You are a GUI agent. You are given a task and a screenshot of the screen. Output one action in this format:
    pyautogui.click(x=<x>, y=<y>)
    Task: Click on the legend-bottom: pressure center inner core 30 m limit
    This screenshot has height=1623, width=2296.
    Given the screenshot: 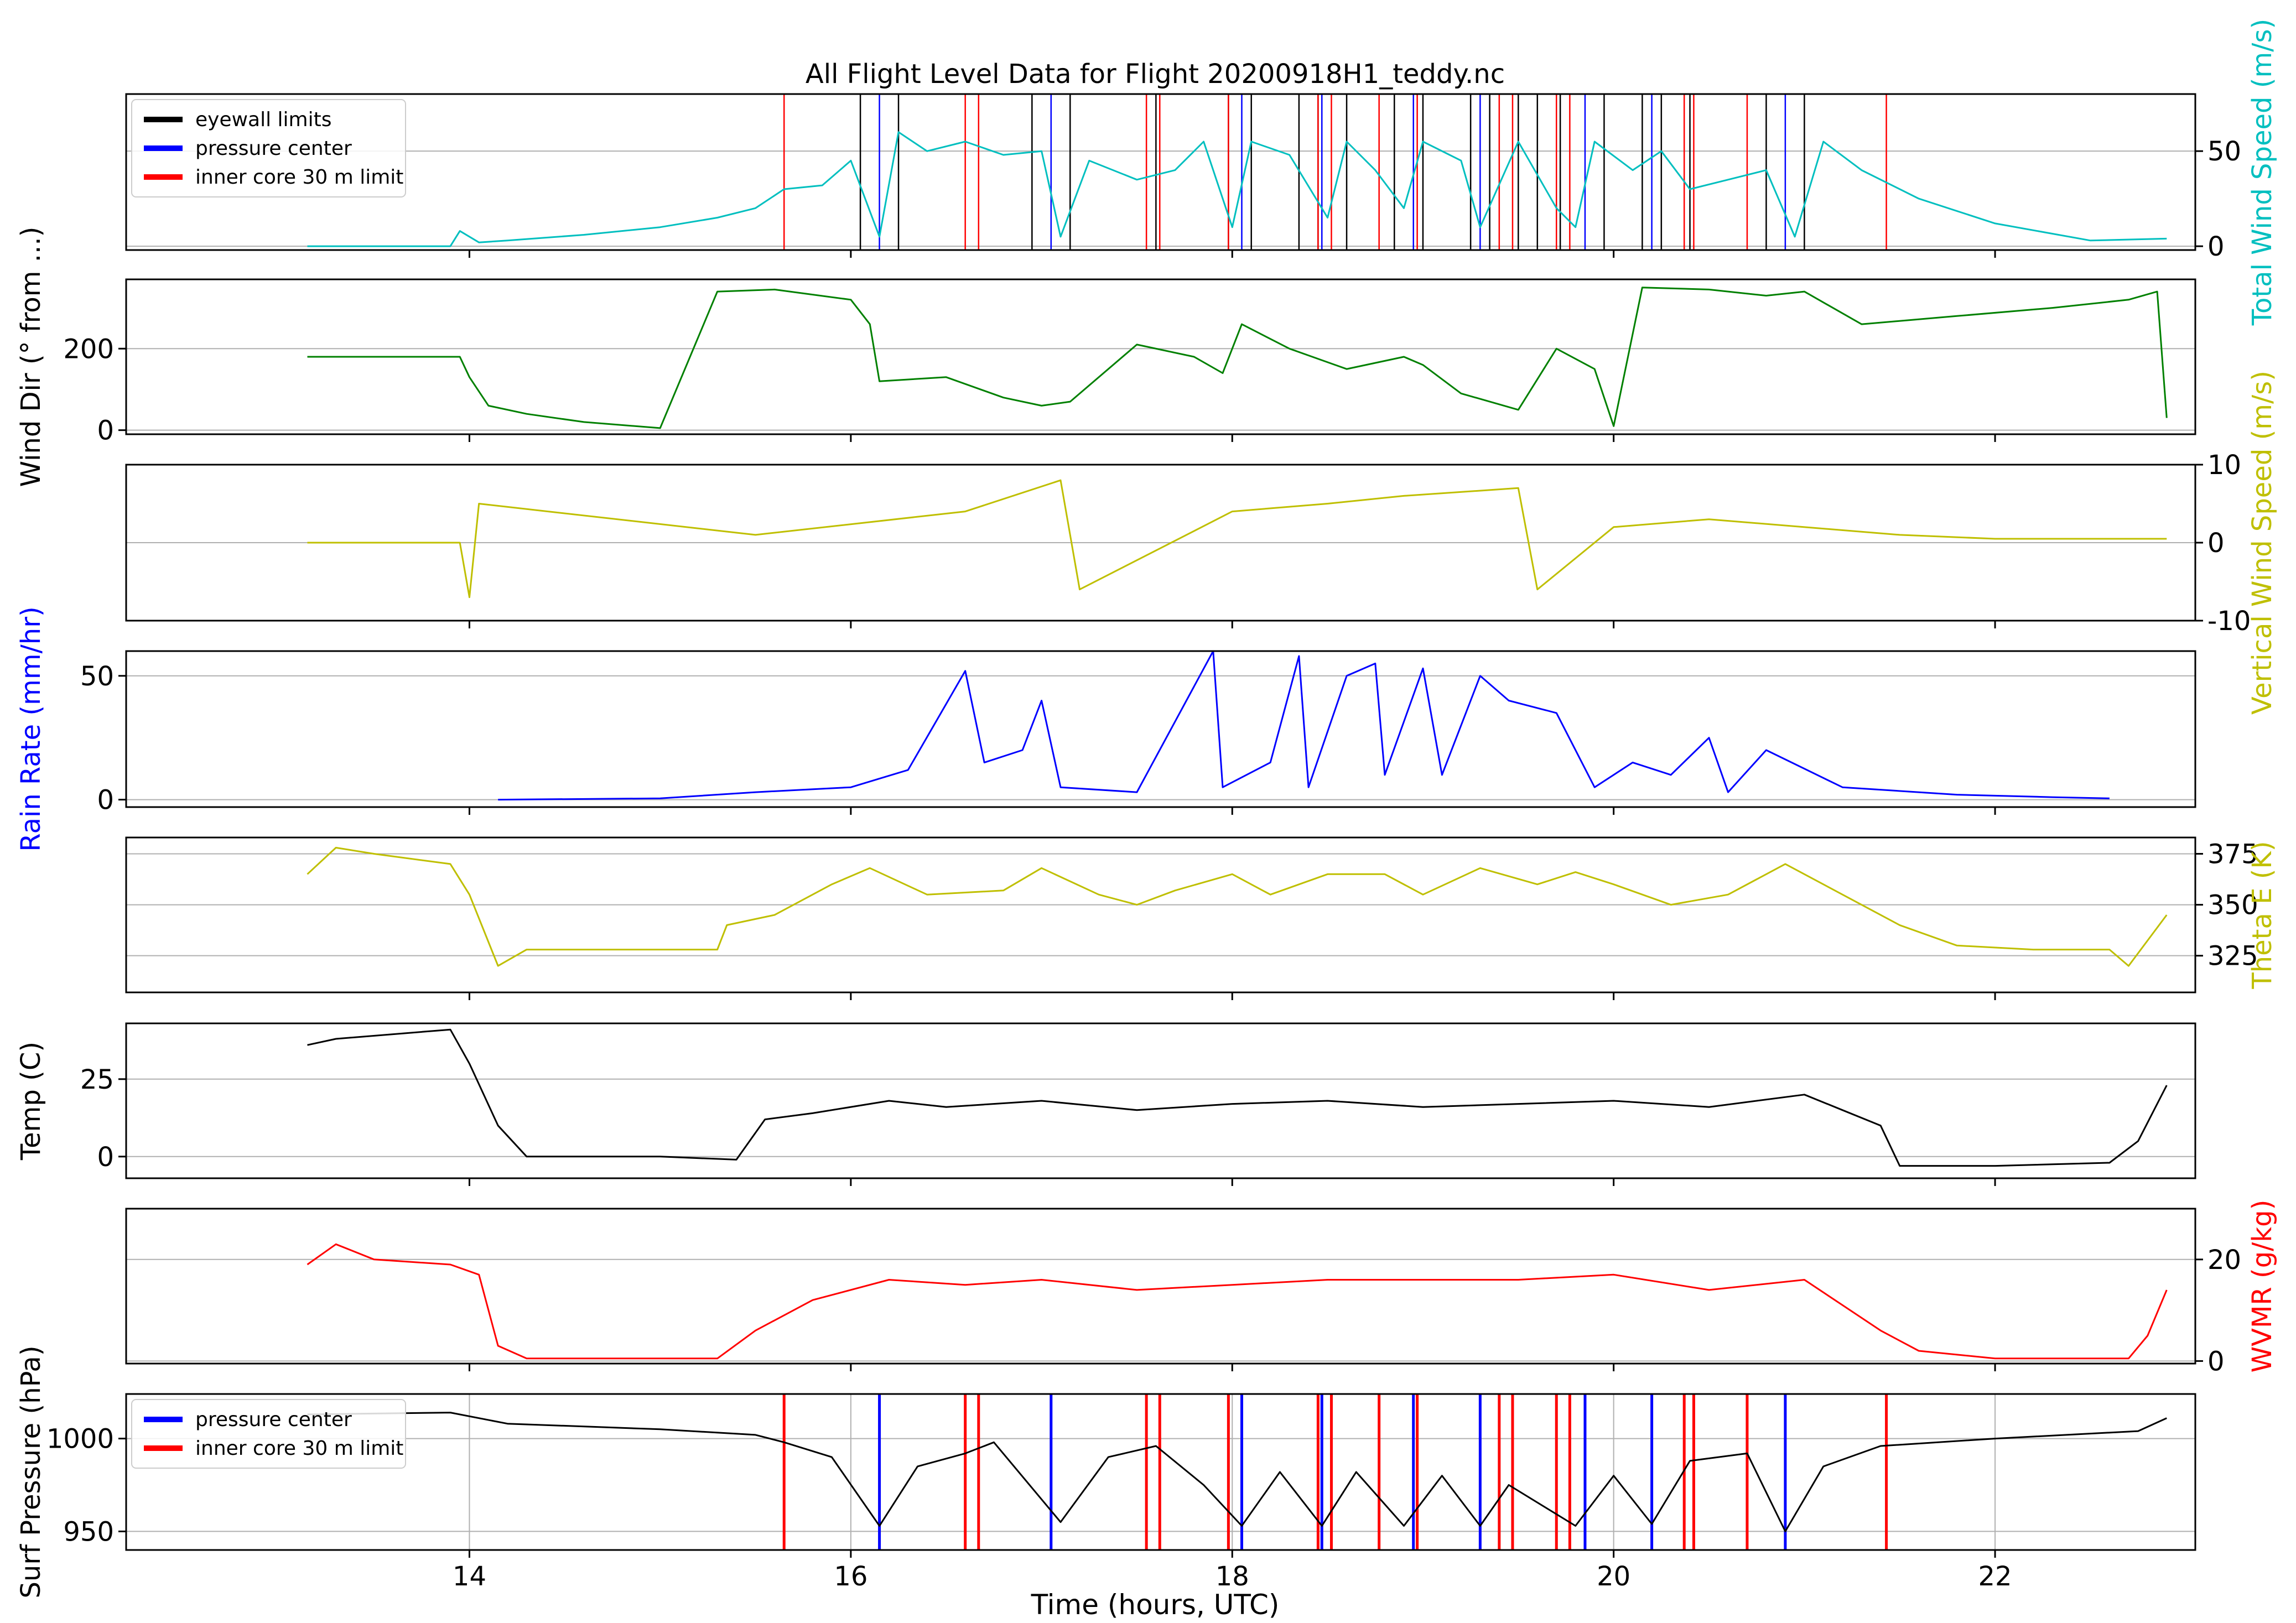 What is the action you would take?
    pyautogui.click(x=268, y=1434)
    